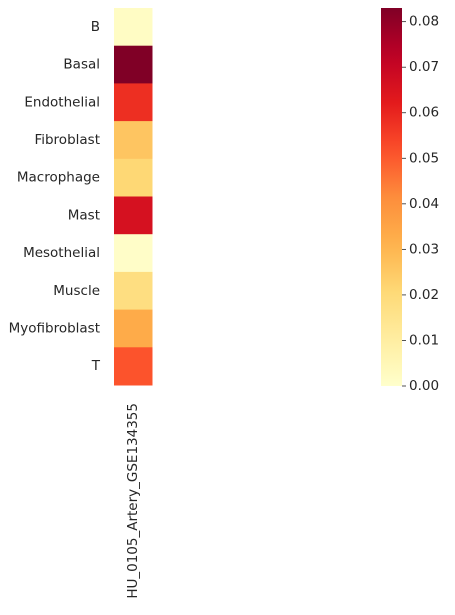  I want to click on colorbar-ticks: 0.00 0.01 0.02 0.03 0.04 0.05 0.06 0.07 0.08, so click(420, 204).